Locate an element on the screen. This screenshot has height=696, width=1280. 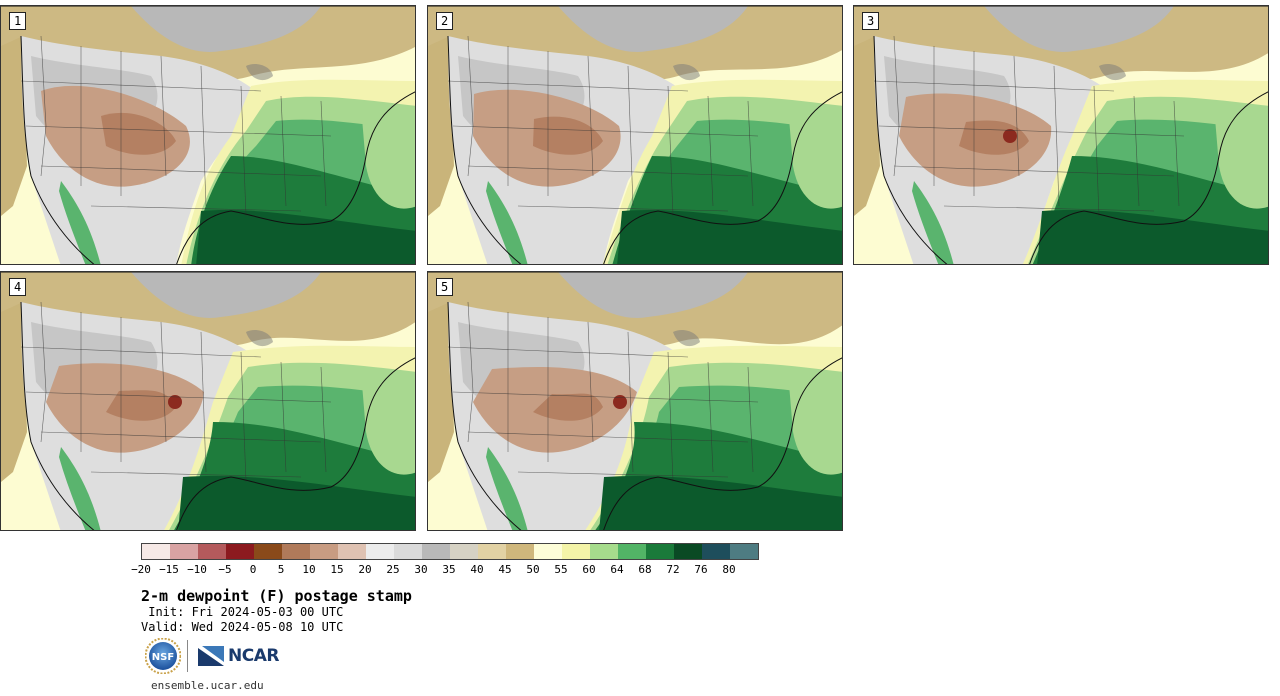
colorbar-tick-label: 30 is located at coordinates (421, 569).